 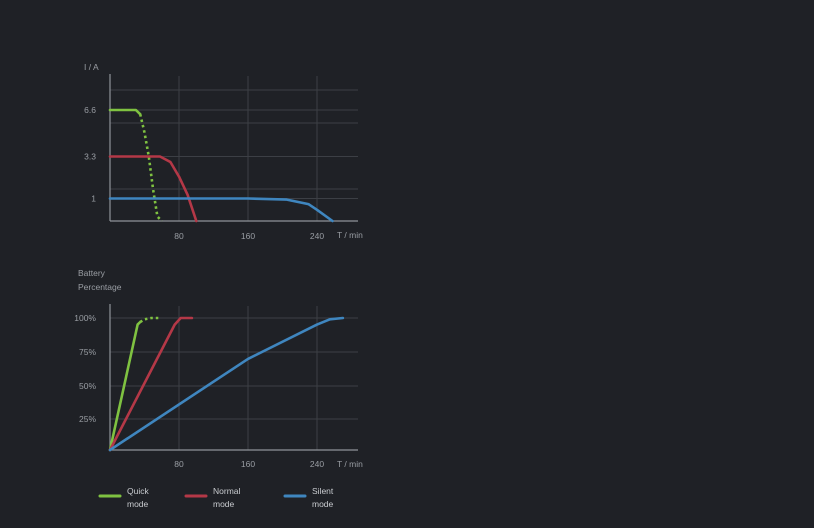 What do you see at coordinates (100, 287) in the screenshot?
I see `y-axis-label: Percentage` at bounding box center [100, 287].